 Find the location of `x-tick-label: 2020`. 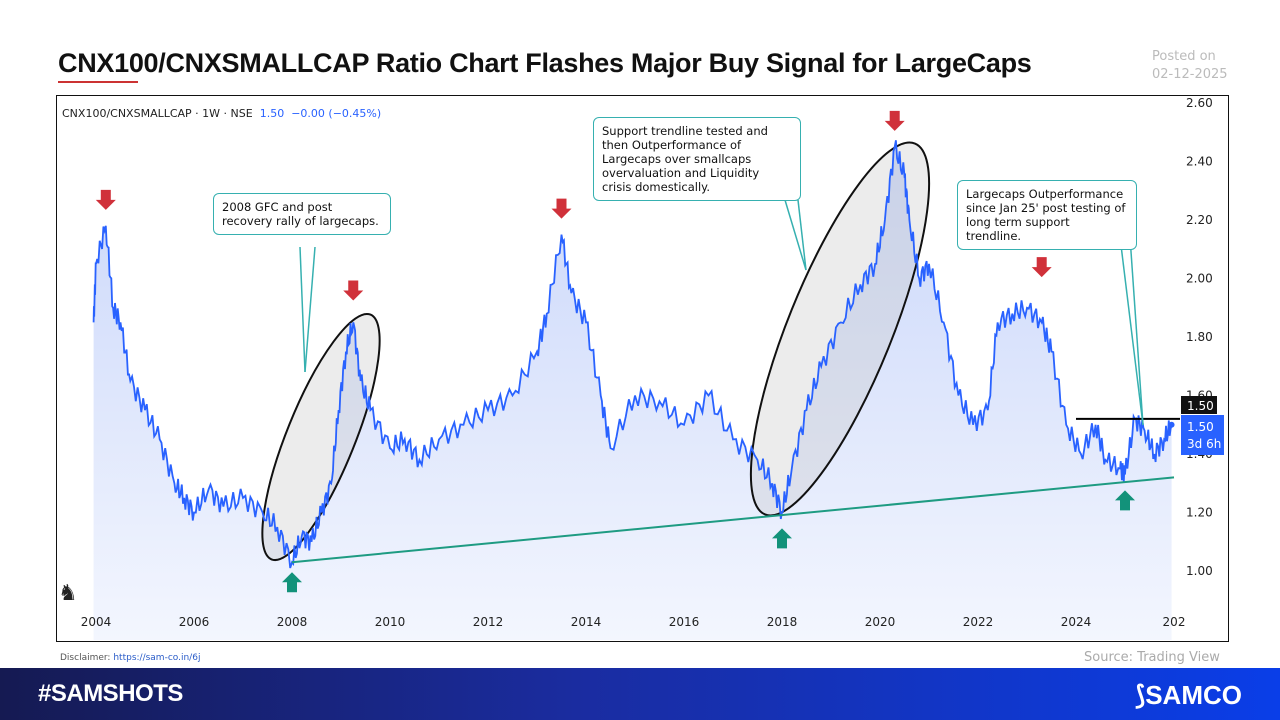

x-tick-label: 2020 is located at coordinates (880, 622).